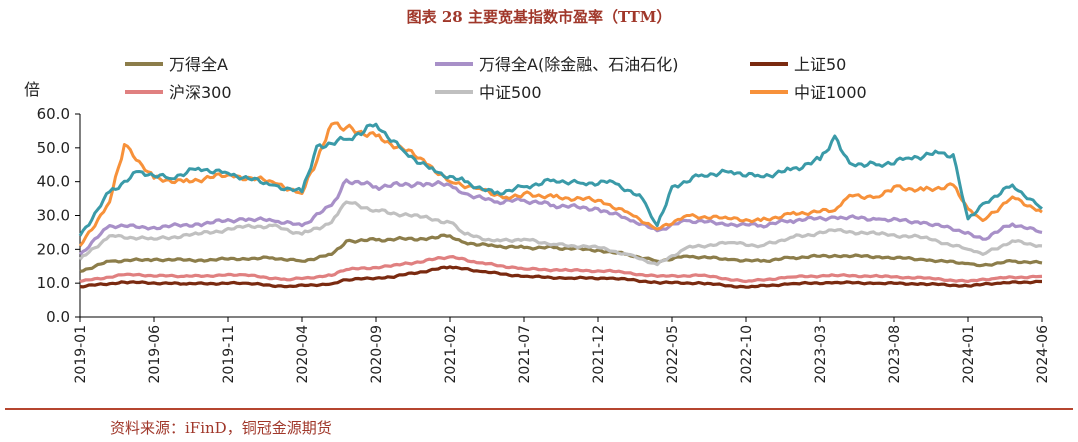 This screenshot has height=442, width=1078. Describe the element at coordinates (58, 317) in the screenshot. I see `y-tick-label: 0.0` at that location.